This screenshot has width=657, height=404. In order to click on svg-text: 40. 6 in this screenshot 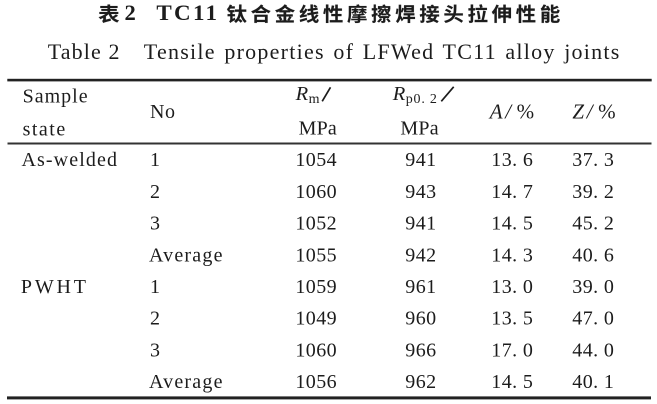, I will do `click(593, 255)`.